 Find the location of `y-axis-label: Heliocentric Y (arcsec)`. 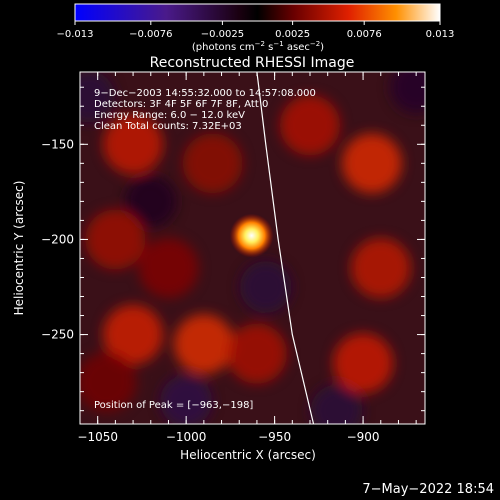

y-axis-label: Heliocentric Y (arcsec) is located at coordinates (19, 248).